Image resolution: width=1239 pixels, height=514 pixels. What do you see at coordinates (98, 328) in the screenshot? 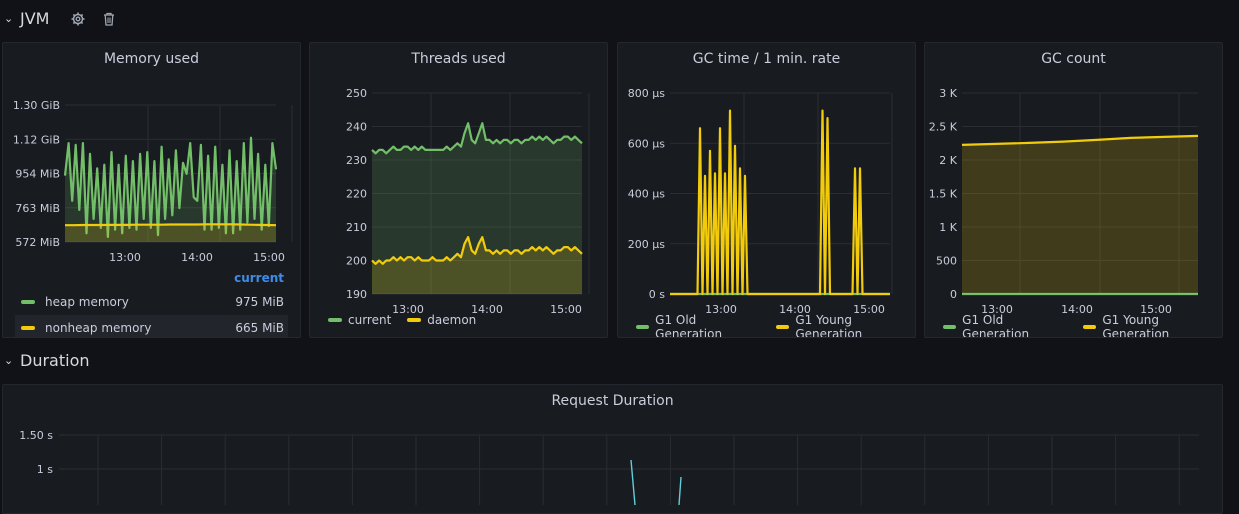
I see `legend-name: nonheap memory` at bounding box center [98, 328].